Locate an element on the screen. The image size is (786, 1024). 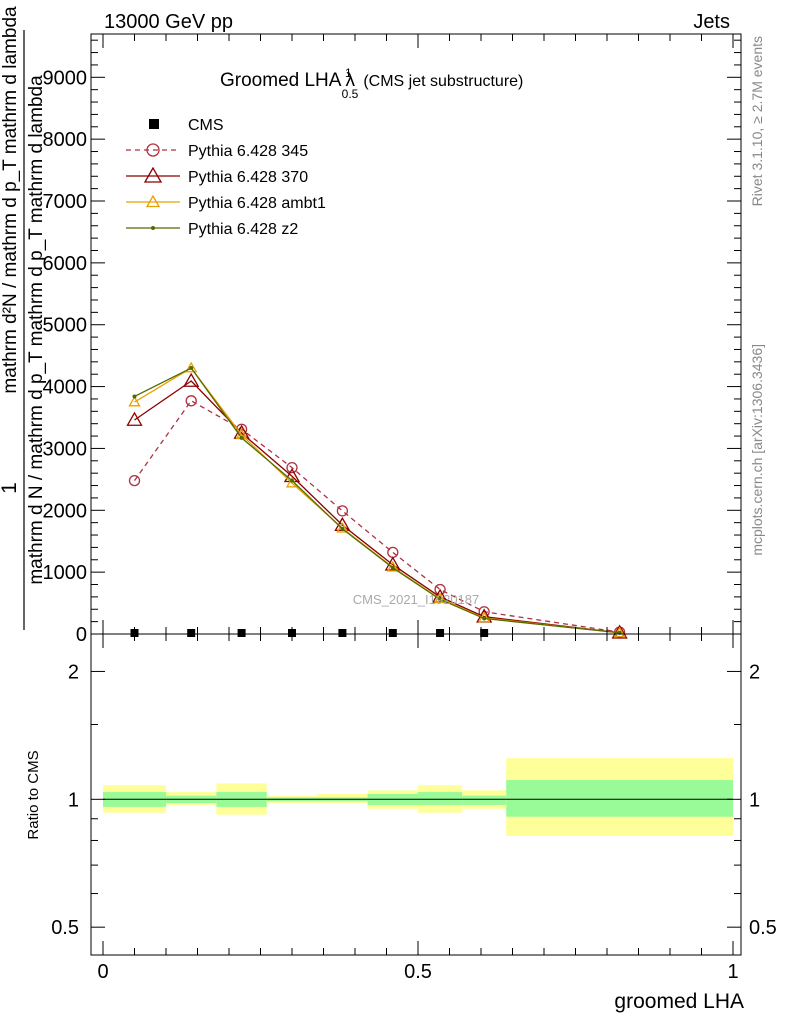
energy-label: 13000 GeV pp is located at coordinates (168, 22).